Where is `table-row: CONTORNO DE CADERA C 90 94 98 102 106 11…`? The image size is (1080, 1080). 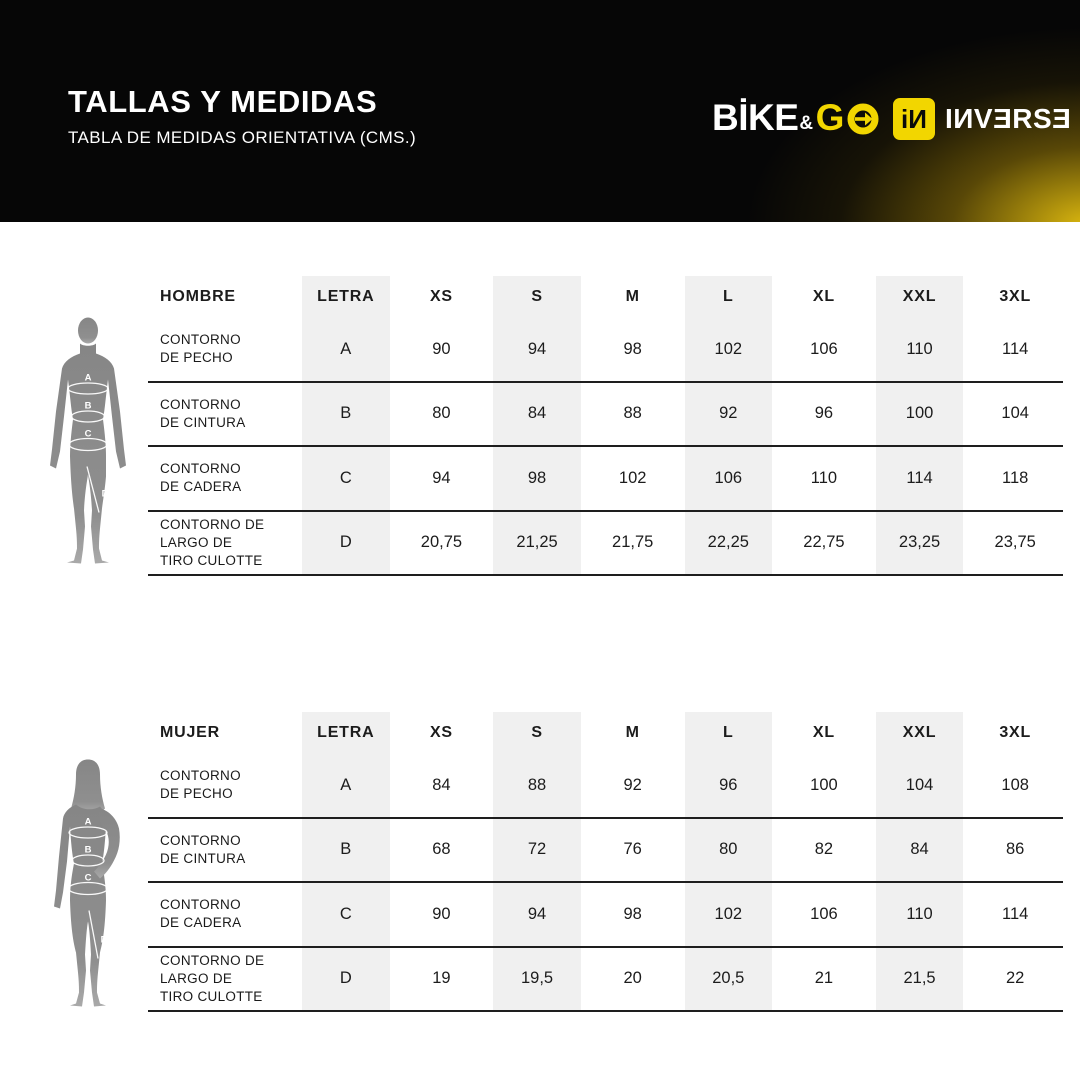 table-row: CONTORNO DE CADERA C 90 94 98 102 106 11… is located at coordinates (605, 915).